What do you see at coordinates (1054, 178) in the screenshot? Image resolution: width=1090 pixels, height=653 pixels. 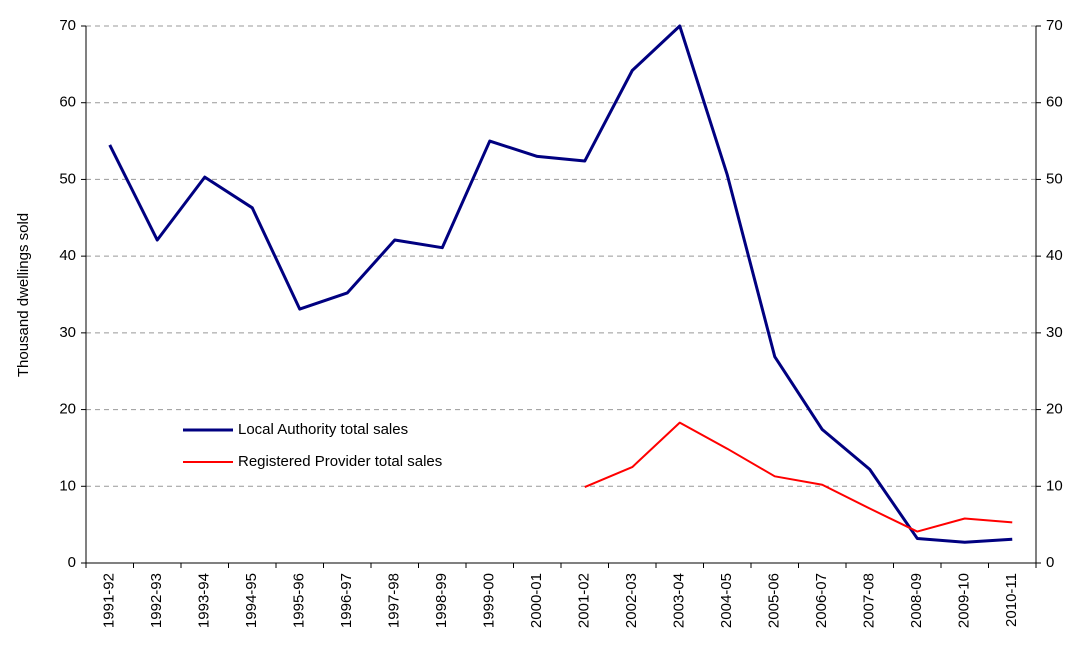 I see `y2-tick-label: 50` at bounding box center [1054, 178].